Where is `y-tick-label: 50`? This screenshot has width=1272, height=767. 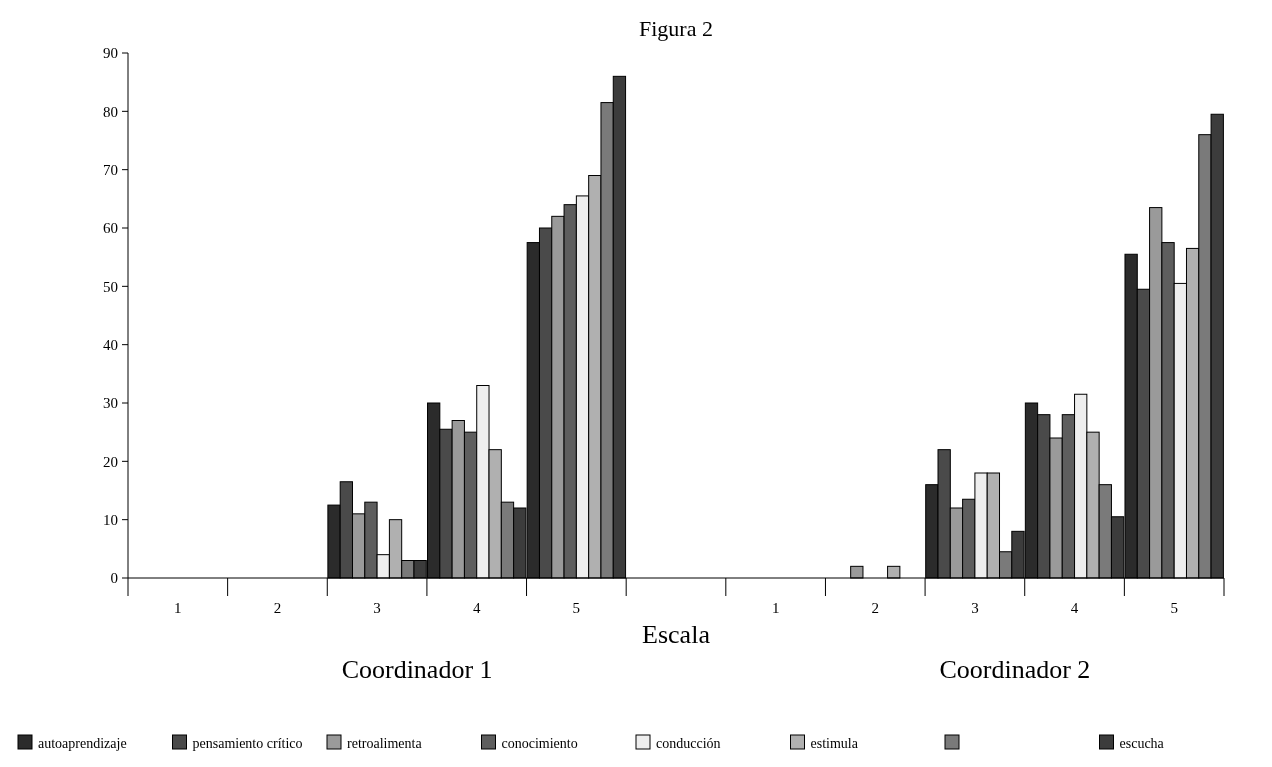
y-tick-label: 50 is located at coordinates (110, 286).